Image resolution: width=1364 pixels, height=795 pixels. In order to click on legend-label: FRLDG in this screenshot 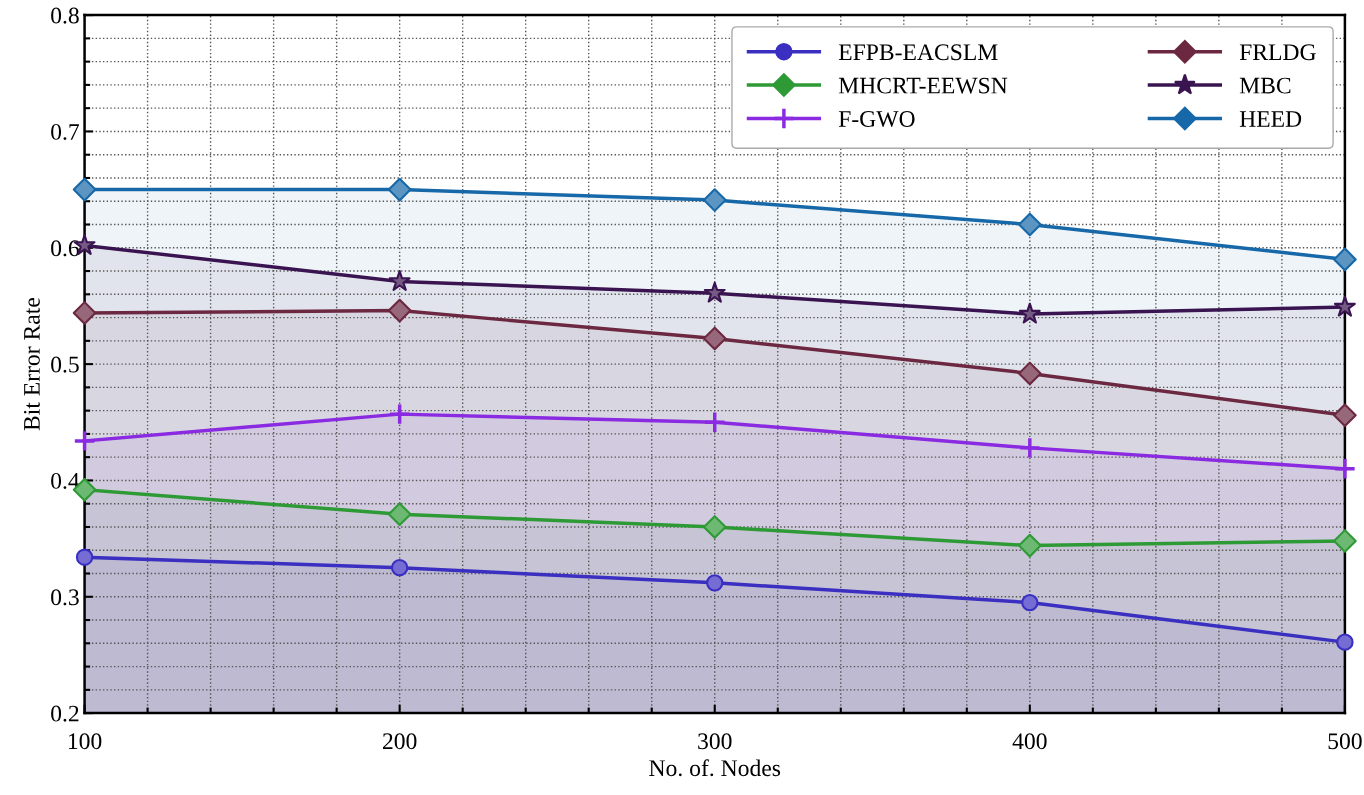, I will do `click(1277, 52)`.